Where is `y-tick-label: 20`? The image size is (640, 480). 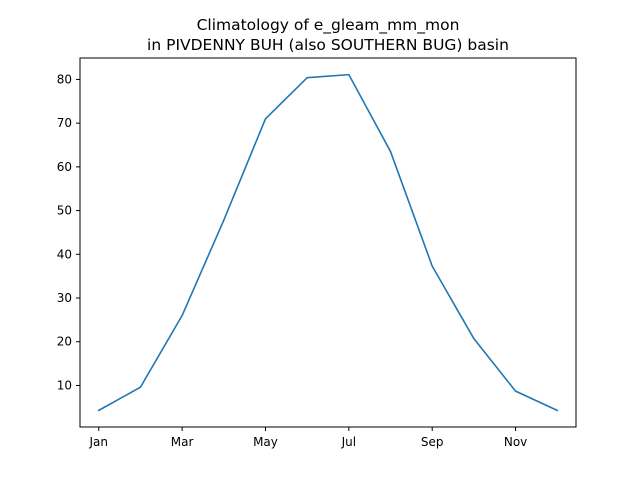 y-tick-label: 20 is located at coordinates (64, 342).